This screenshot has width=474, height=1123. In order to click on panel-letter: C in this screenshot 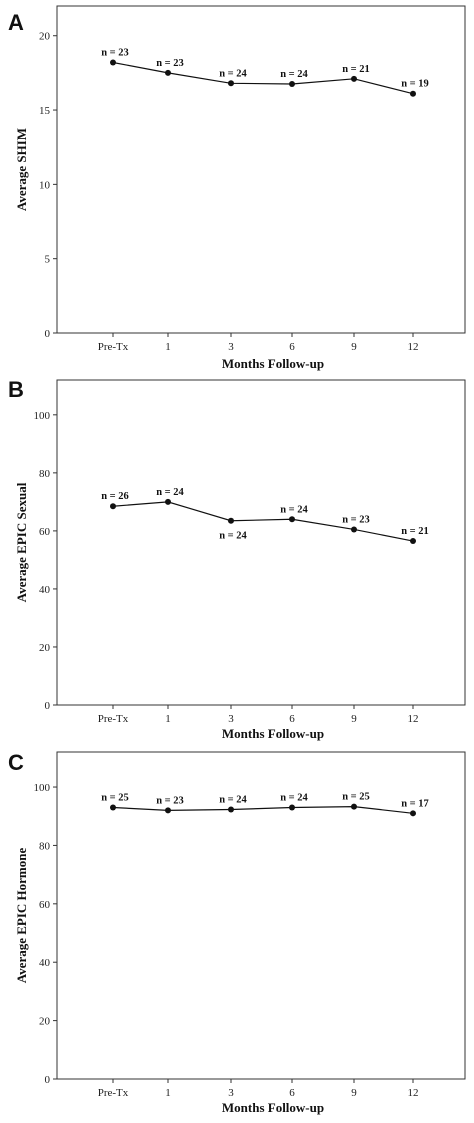, I will do `click(16, 762)`.